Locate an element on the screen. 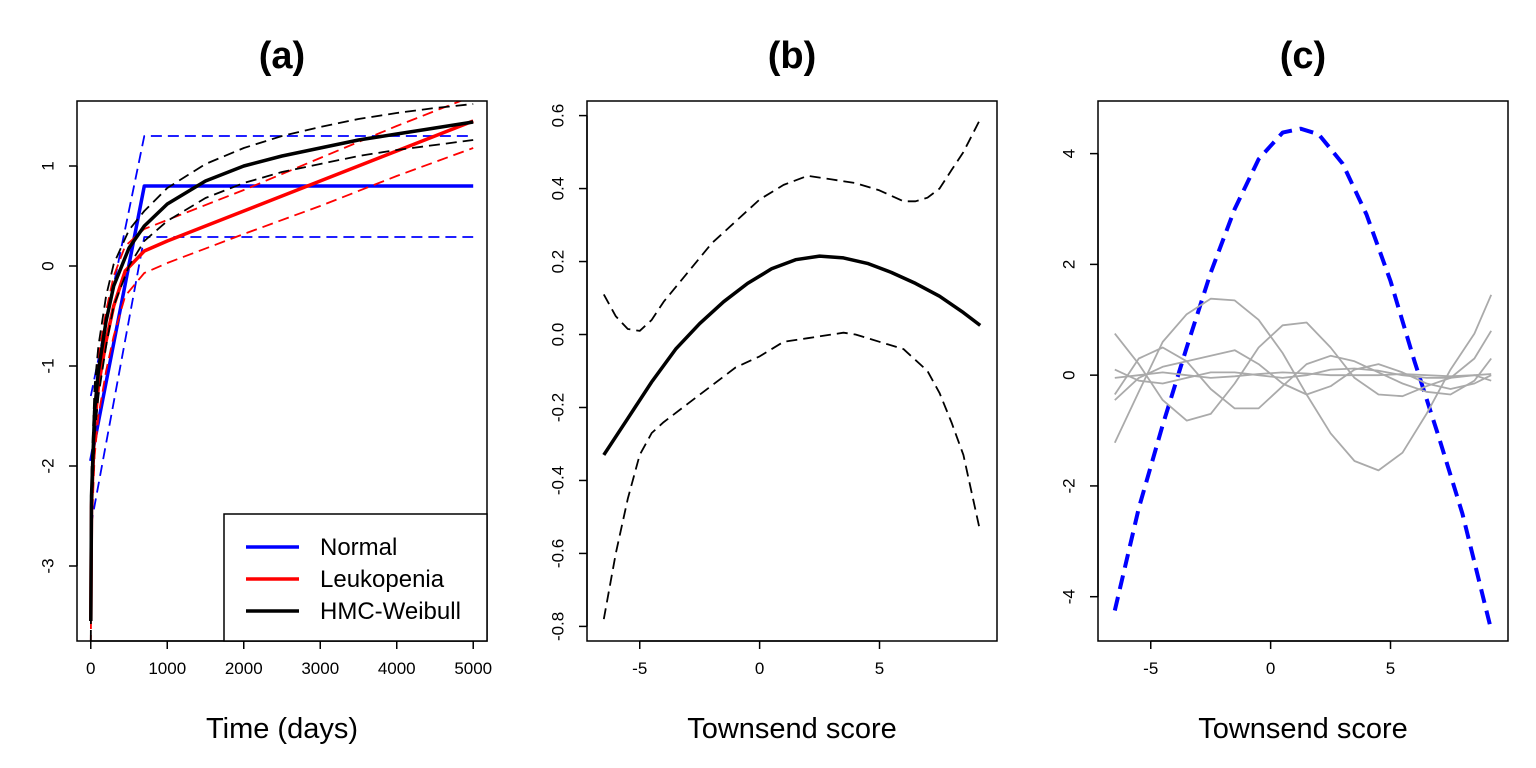 This screenshot has height=768, width=1536. y-axis: -0.8 -0.6 -0.4 -0.2 0.0 0.2 0.4 0.6 is located at coordinates (568, 372).